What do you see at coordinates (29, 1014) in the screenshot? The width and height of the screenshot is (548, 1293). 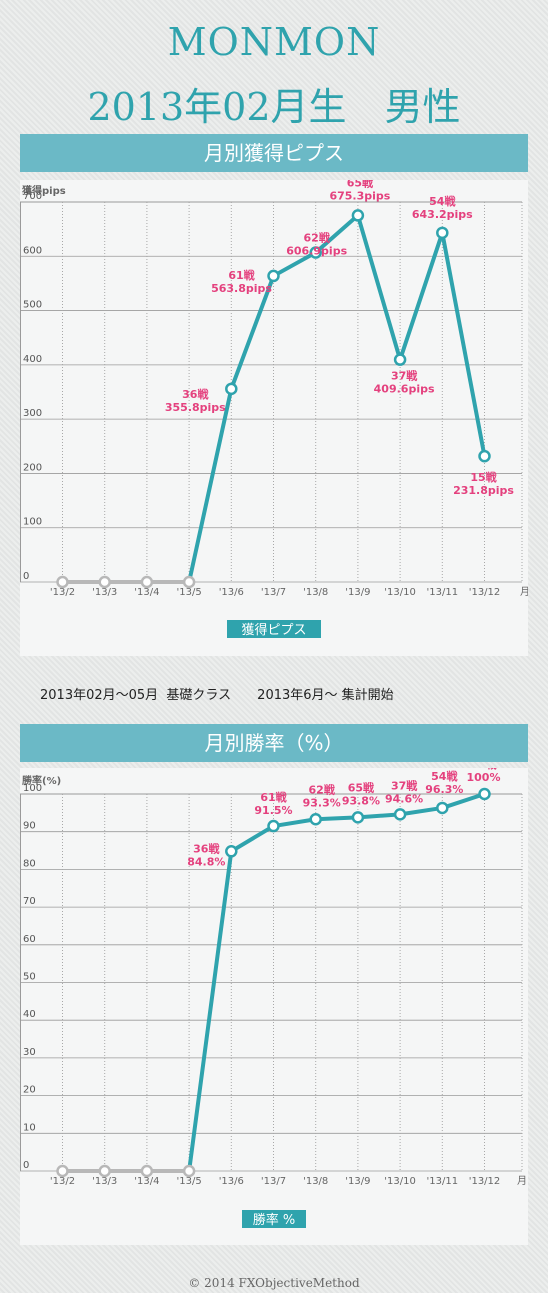 I see `y-tick-label: 40` at bounding box center [29, 1014].